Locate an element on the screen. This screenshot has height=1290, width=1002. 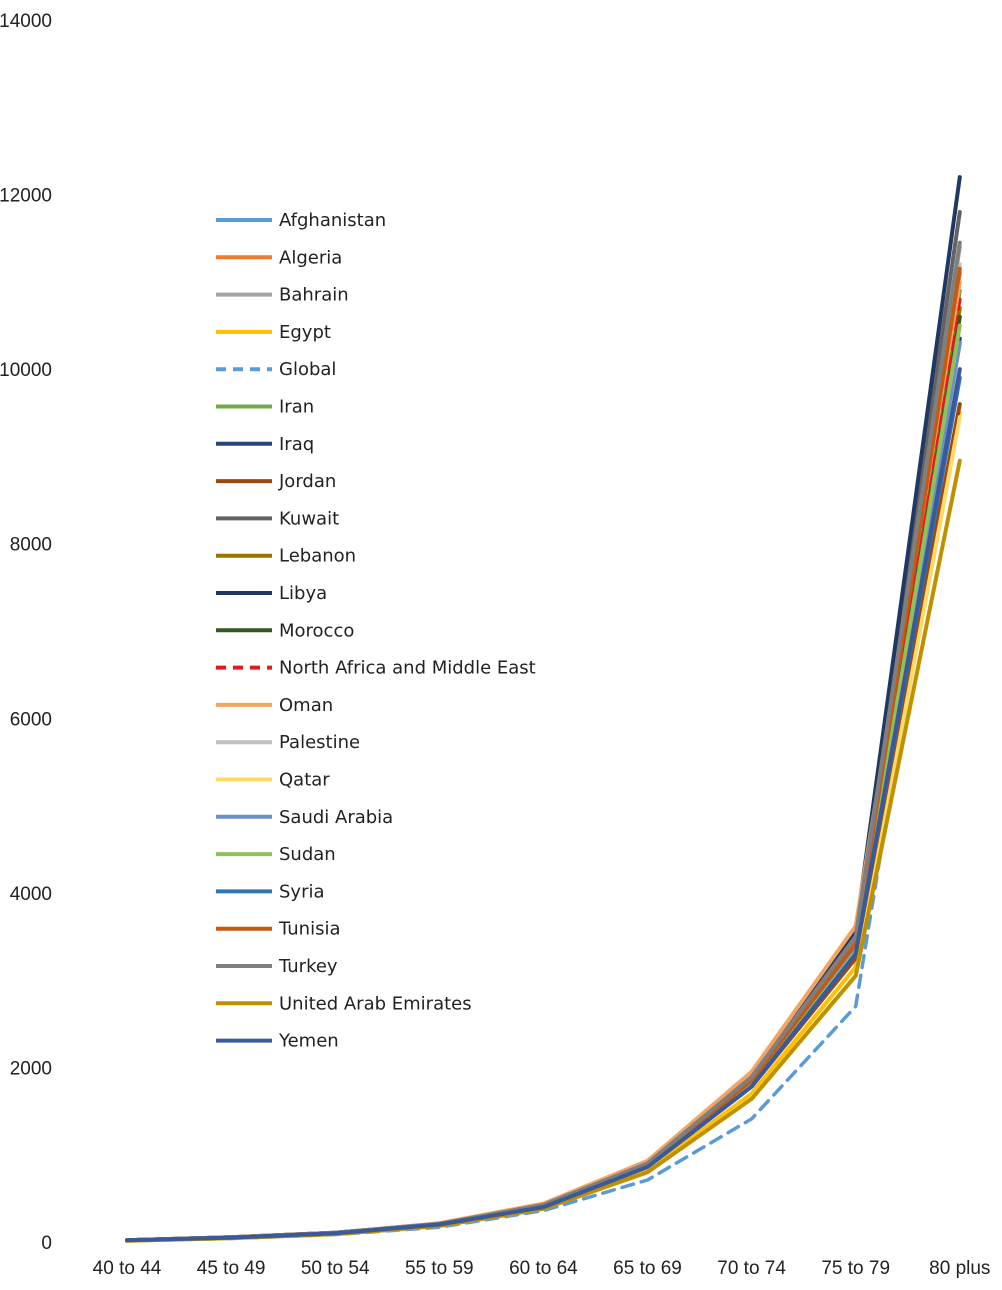
x-tick-label: 60 to 64 is located at coordinates (543, 1268).